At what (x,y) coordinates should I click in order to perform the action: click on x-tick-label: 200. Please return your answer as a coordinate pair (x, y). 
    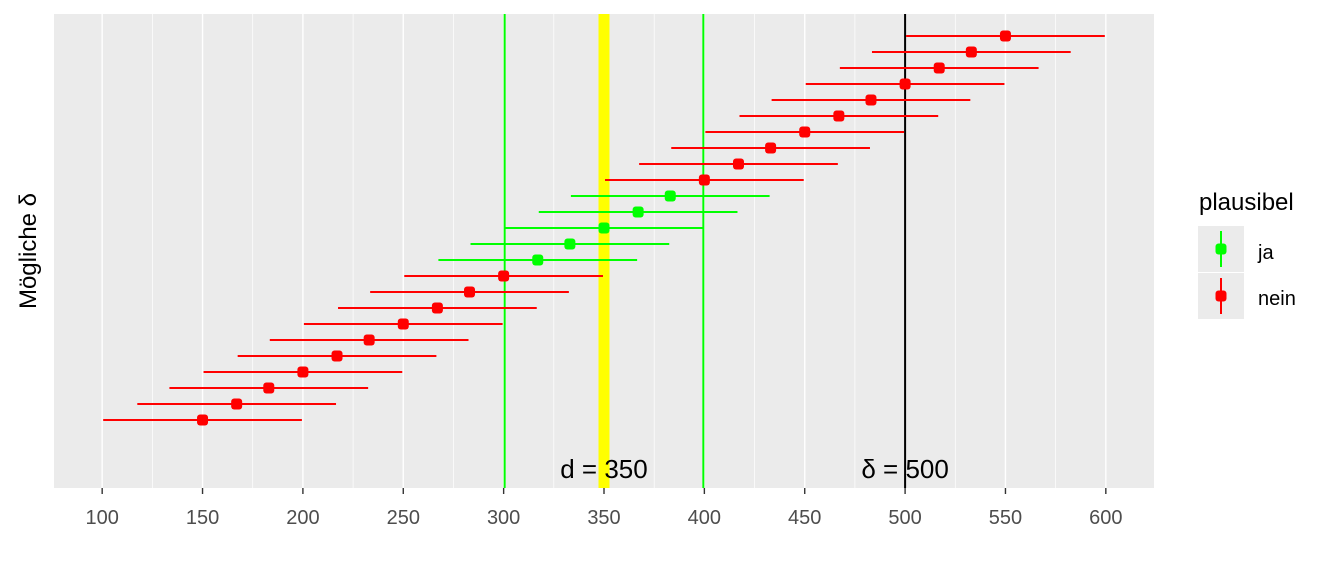
    Looking at the image, I should click on (302, 518).